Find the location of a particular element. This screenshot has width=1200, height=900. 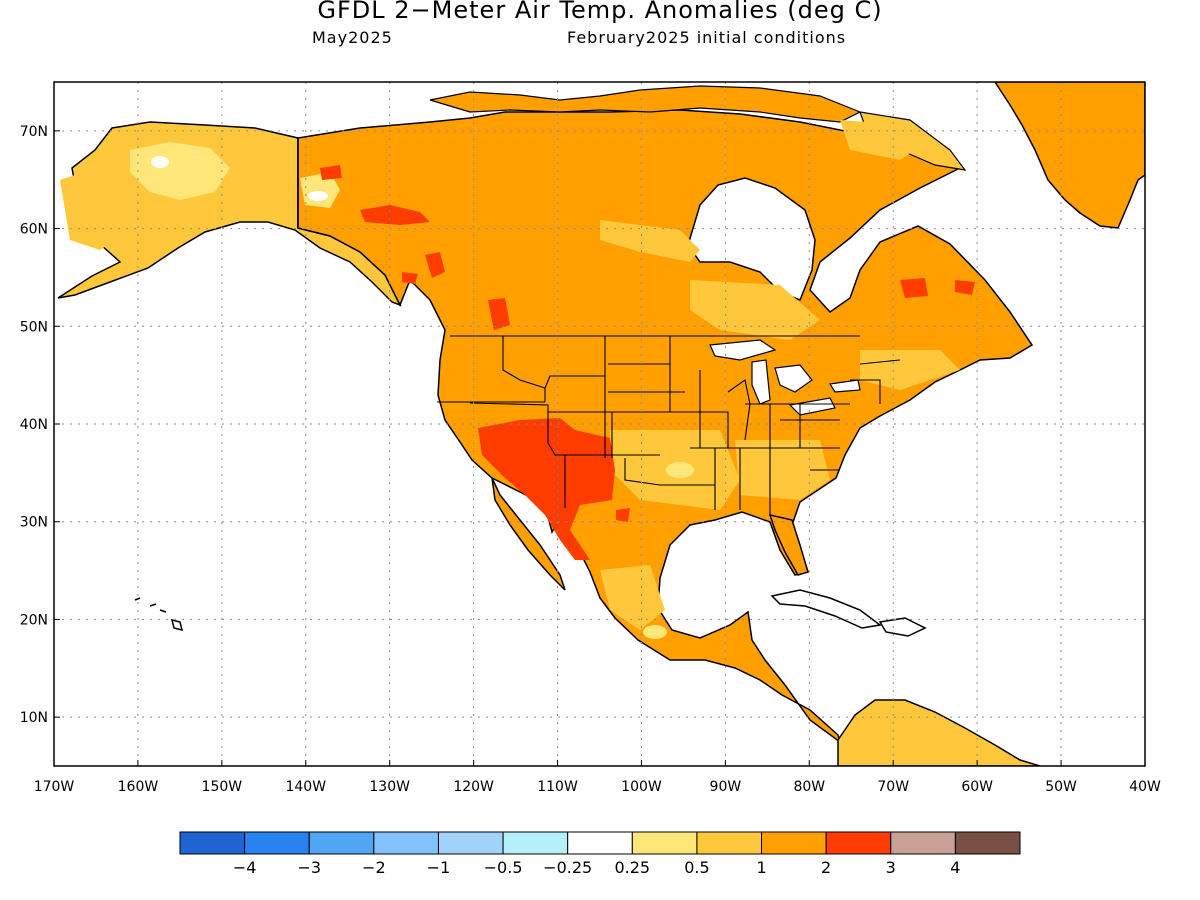

south-america-land is located at coordinates (939, 732).